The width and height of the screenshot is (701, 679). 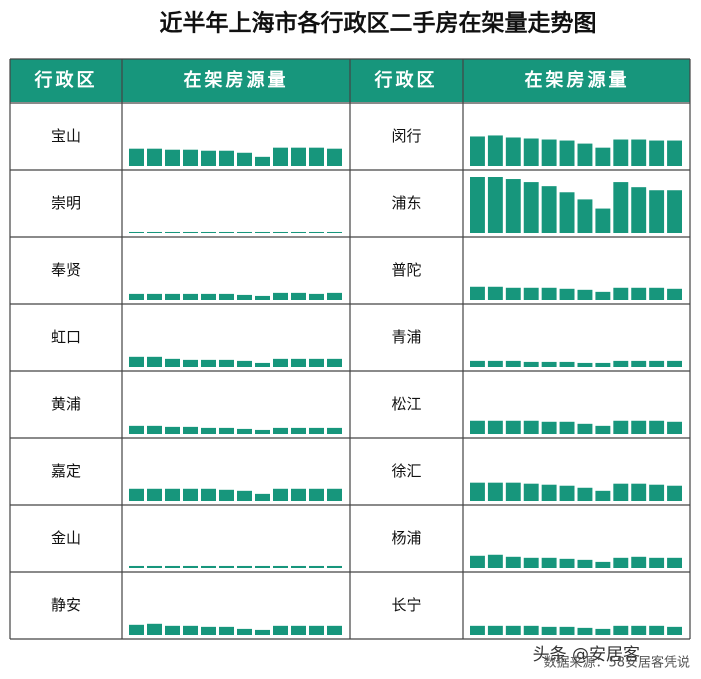 What do you see at coordinates (66, 203) in the screenshot?
I see `district-name: 崇明` at bounding box center [66, 203].